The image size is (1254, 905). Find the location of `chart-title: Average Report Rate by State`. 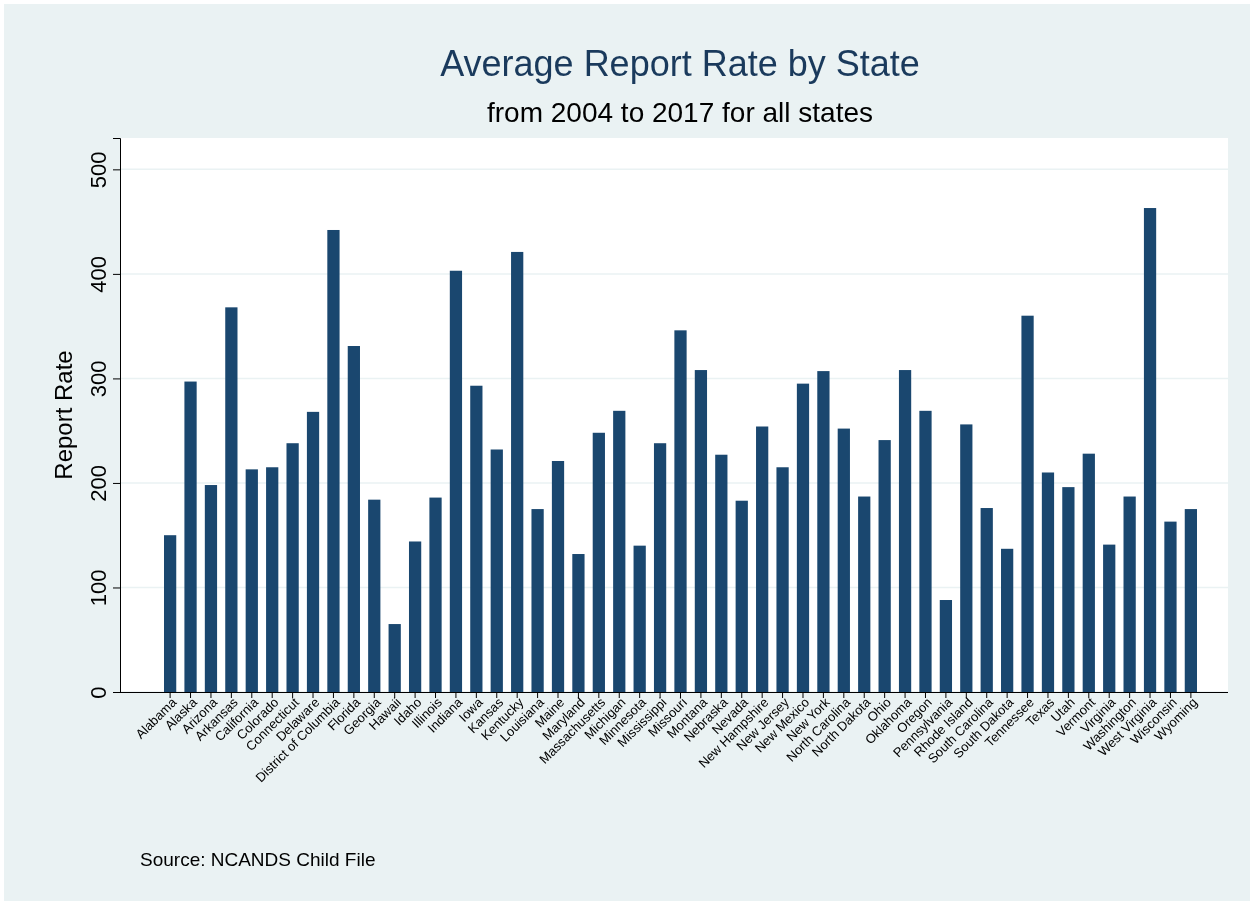

chart-title: Average Report Rate by State is located at coordinates (680, 63).